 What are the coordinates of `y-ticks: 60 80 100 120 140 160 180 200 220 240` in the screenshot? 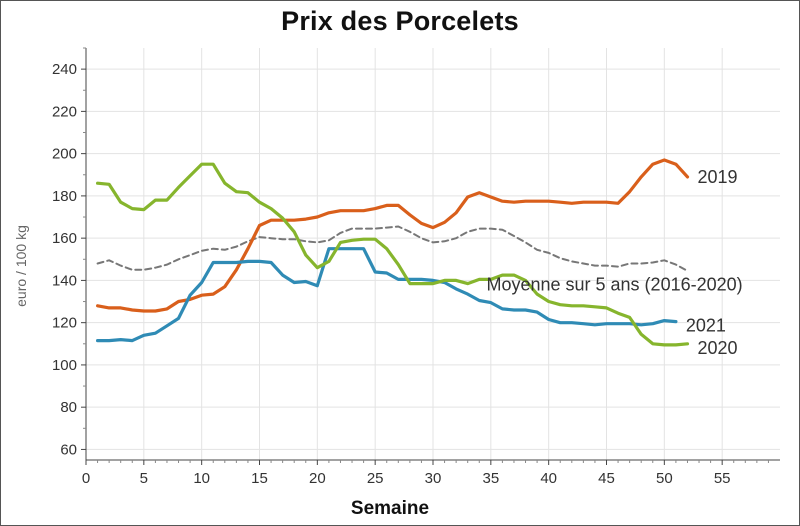 It's located at (69, 252).